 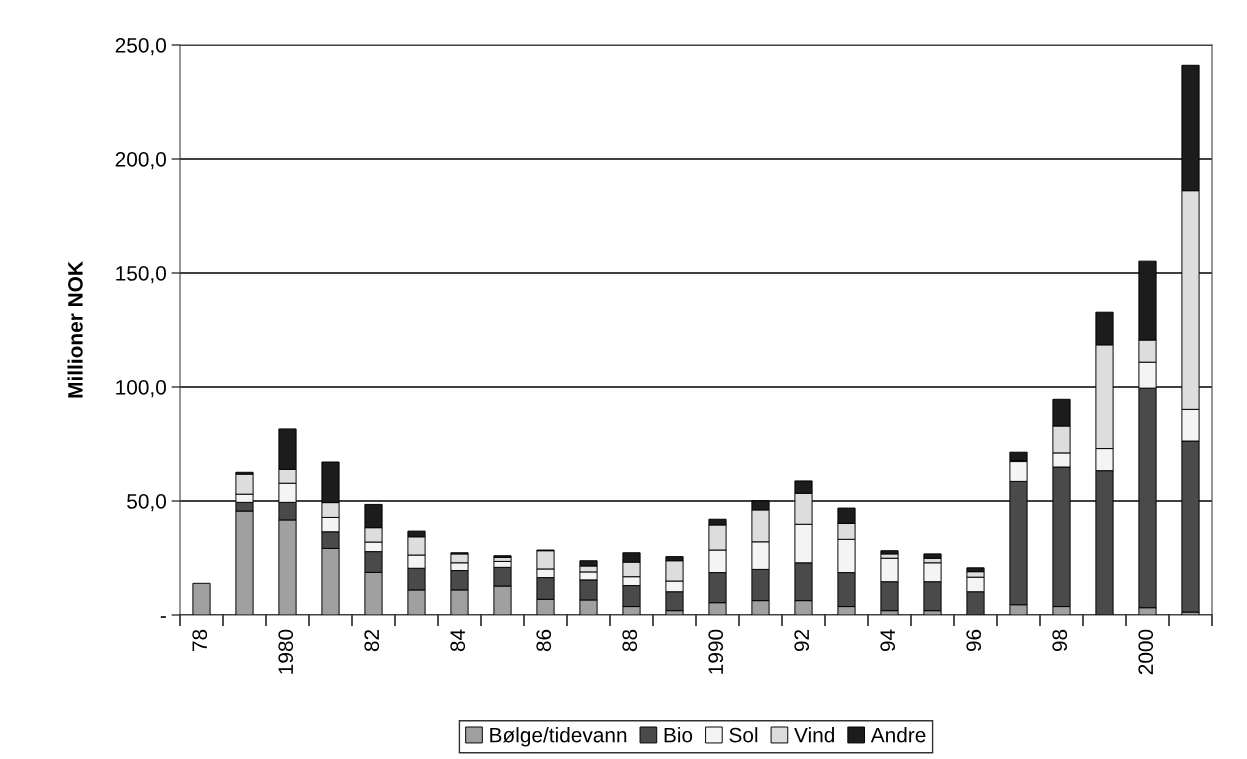 What do you see at coordinates (558, 737) in the screenshot?
I see `legend-label: Bølge/tidevann` at bounding box center [558, 737].